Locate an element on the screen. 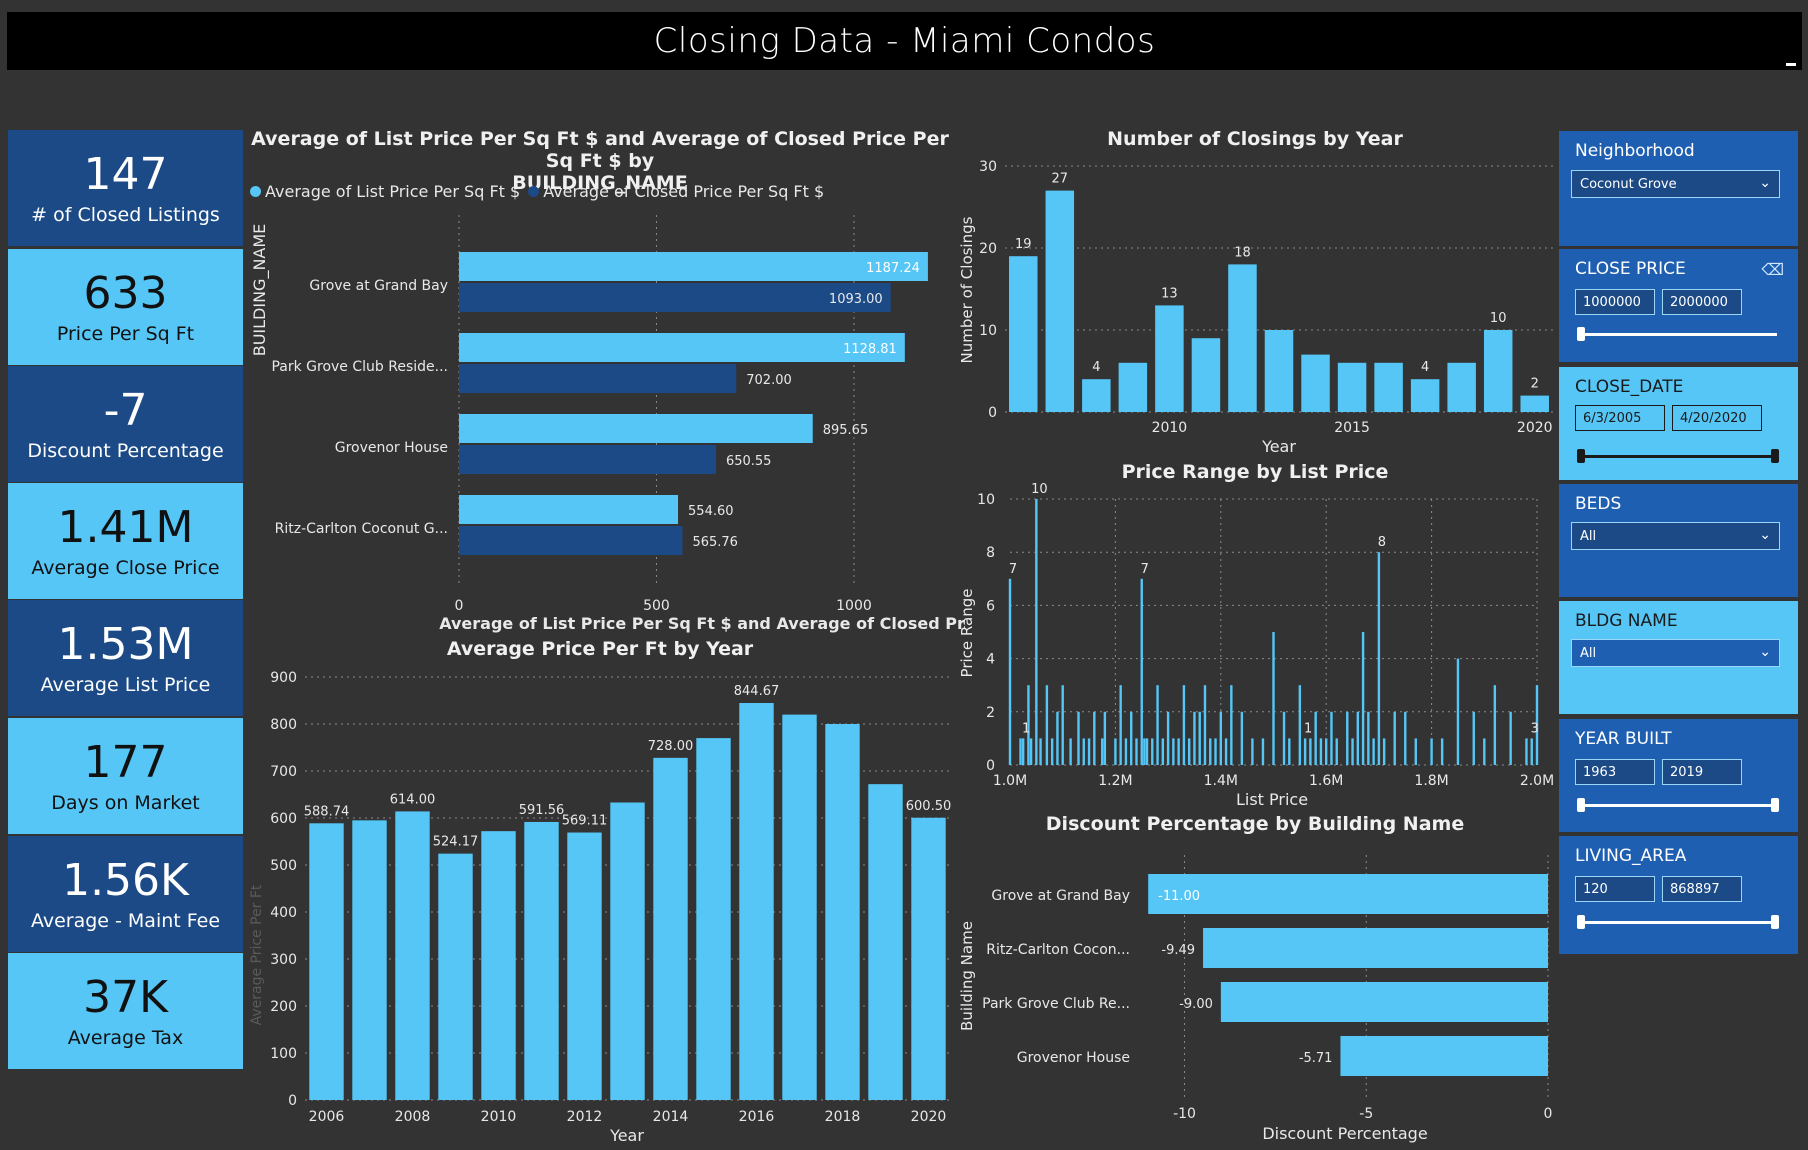 The image size is (1808, 1150). kpi-value: 1.41M is located at coordinates (125, 527).